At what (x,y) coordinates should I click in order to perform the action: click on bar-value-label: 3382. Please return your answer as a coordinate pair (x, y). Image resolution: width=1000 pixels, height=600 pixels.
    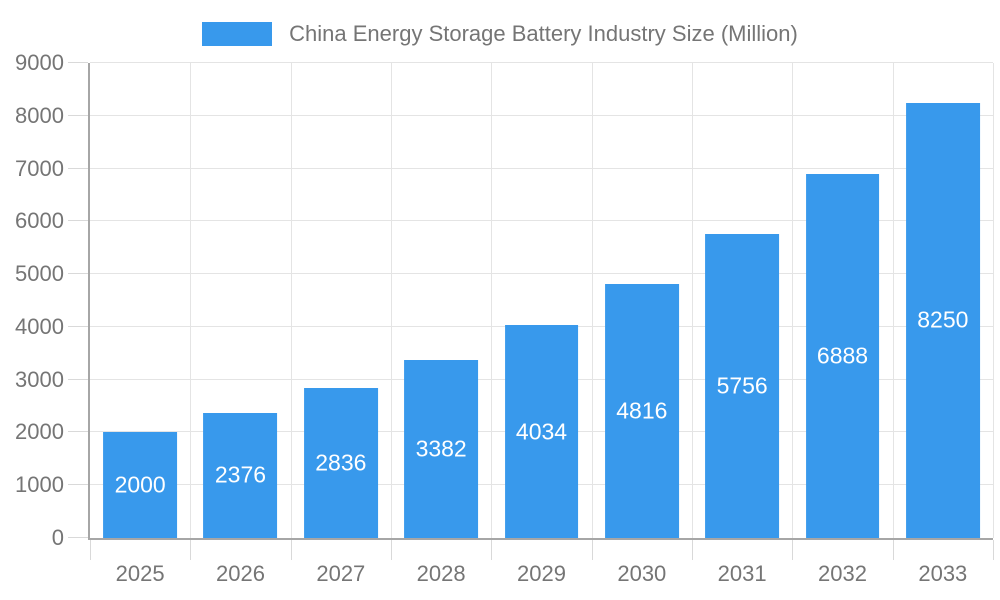
    Looking at the image, I should click on (441, 448).